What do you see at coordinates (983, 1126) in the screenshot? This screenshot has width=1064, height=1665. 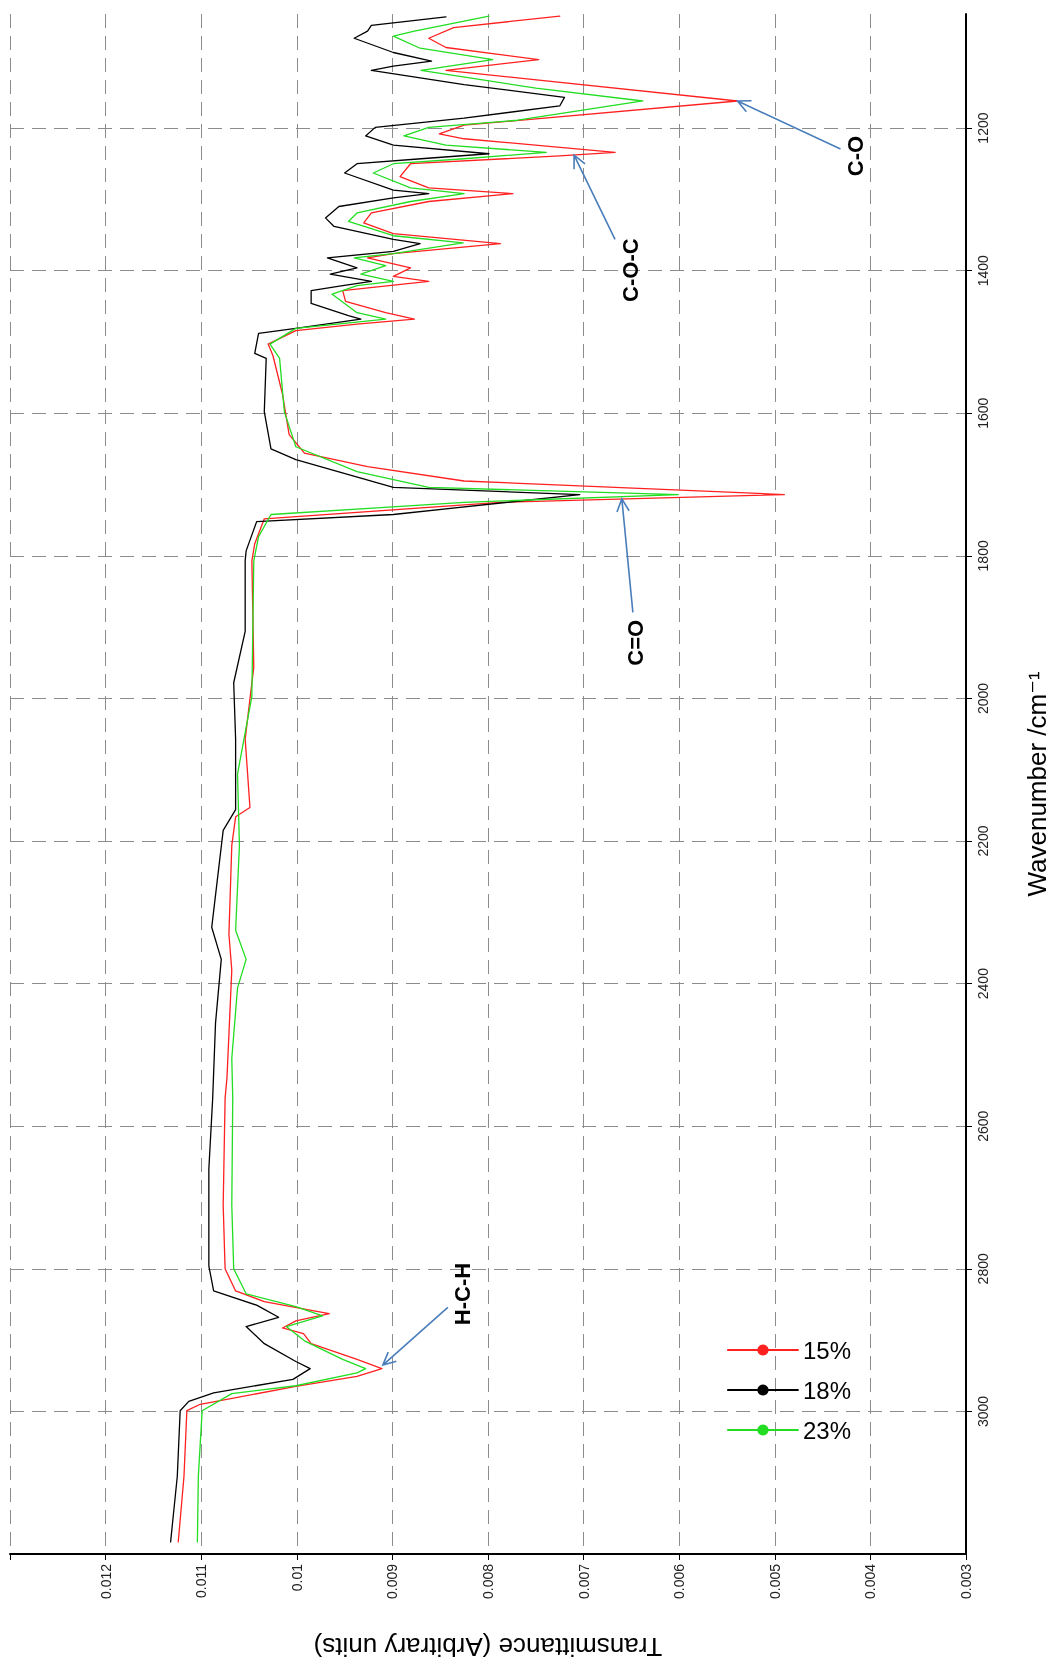 I see `y-tick-label: 2600` at bounding box center [983, 1126].